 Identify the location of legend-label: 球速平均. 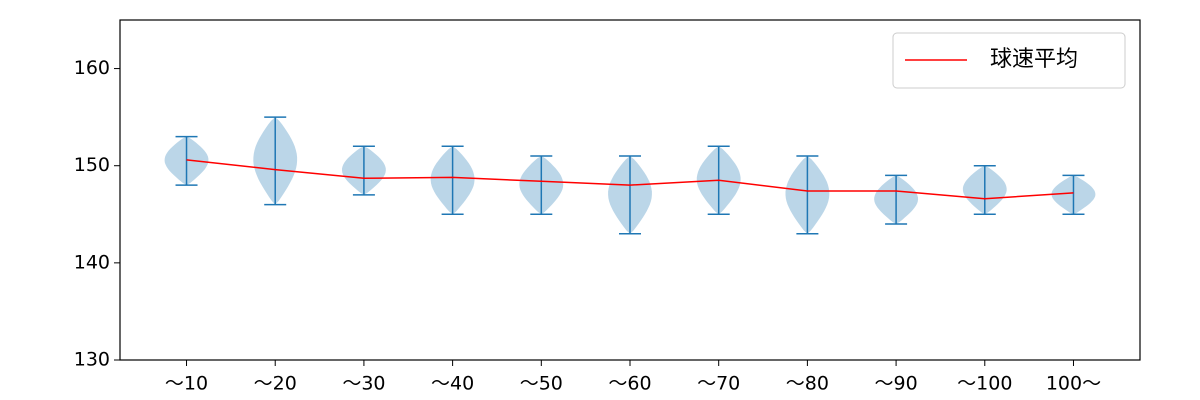
(1034, 59).